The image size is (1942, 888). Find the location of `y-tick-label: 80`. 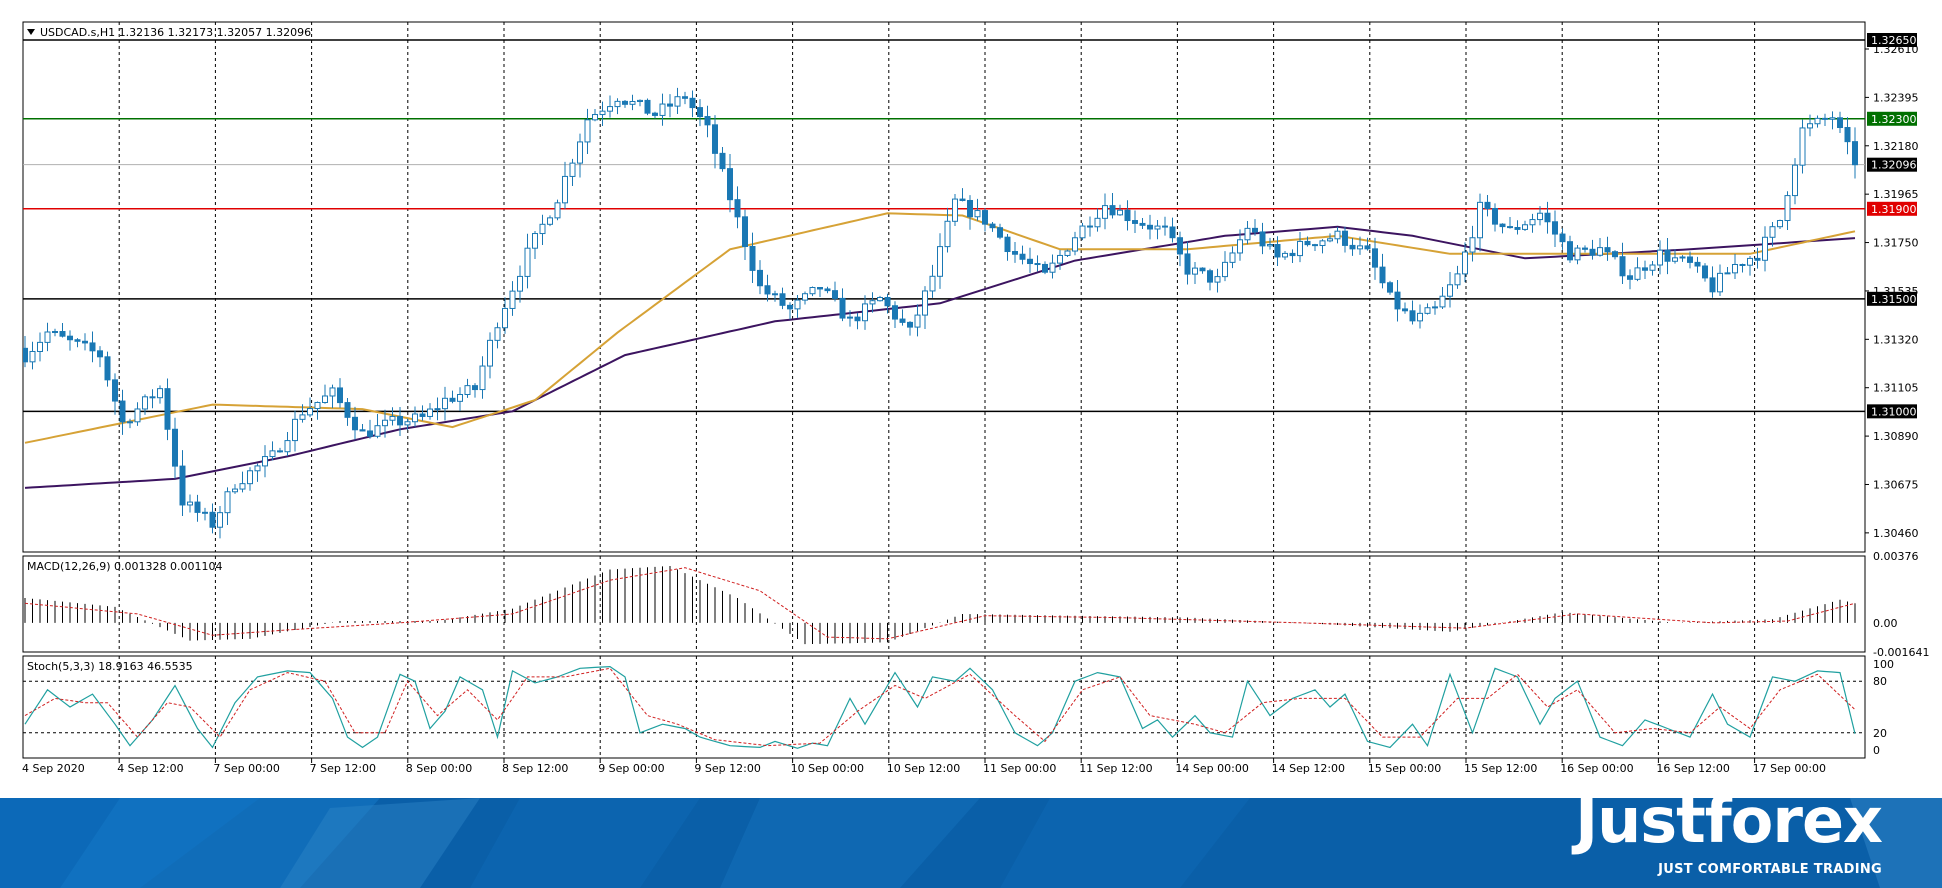

y-tick-label: 80 is located at coordinates (1880, 681).